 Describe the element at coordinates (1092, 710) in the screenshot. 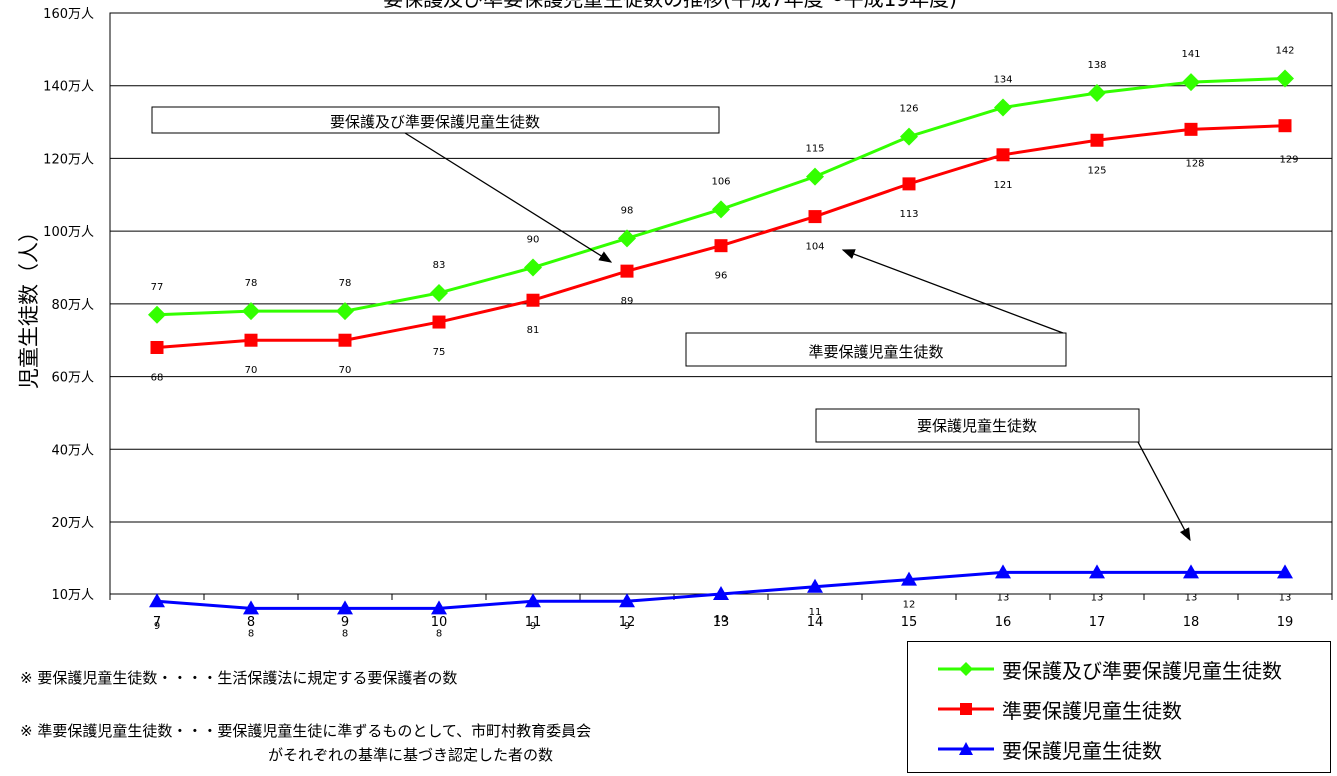

I see `legend-label-semi: 準要保護児童生徒数` at that location.